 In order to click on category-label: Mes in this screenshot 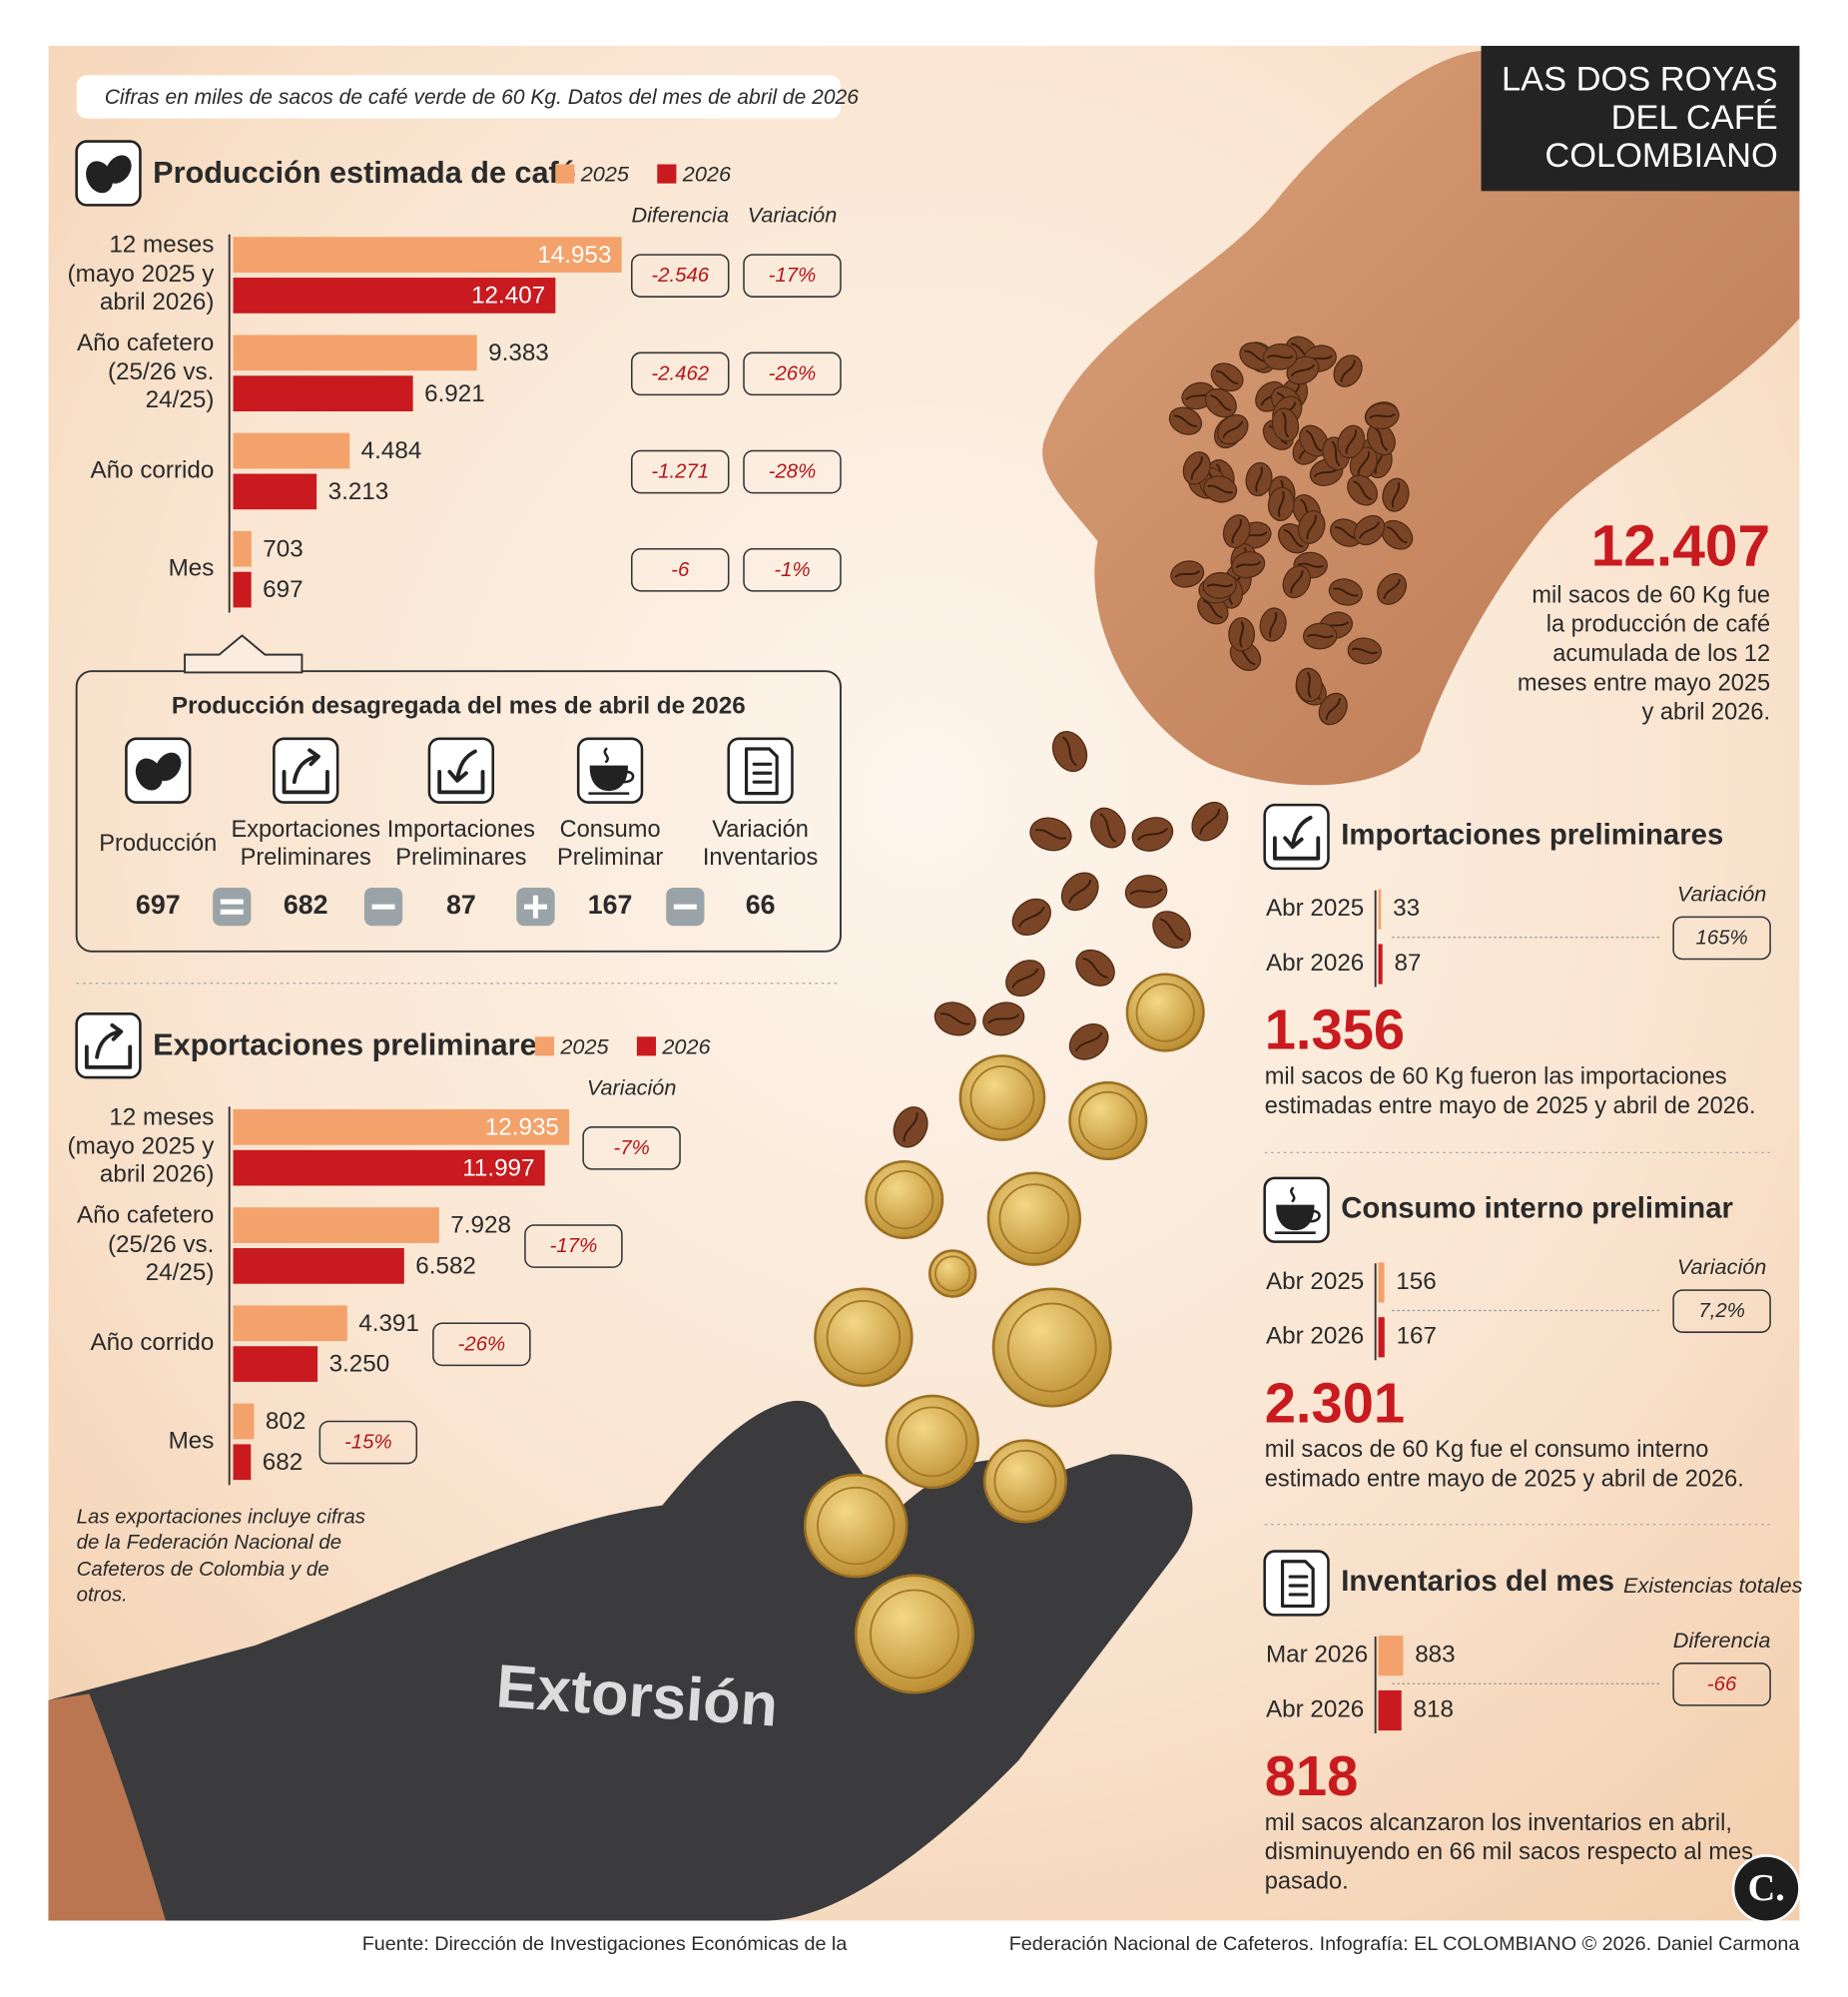, I will do `click(191, 568)`.